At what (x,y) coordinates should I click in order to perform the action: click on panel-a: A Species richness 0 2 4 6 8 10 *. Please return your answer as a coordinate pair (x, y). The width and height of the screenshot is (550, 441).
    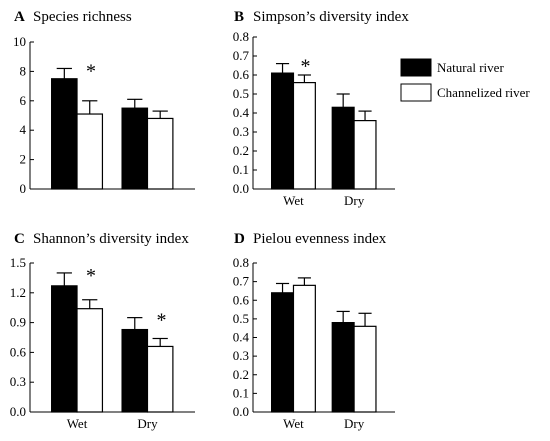
    Looking at the image, I should click on (104, 102).